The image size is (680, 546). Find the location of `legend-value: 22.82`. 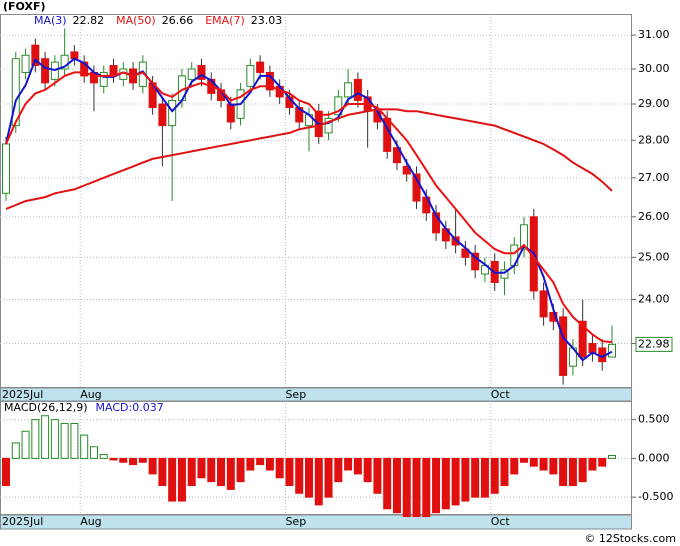

legend-value: 22.82 is located at coordinates (89, 20).